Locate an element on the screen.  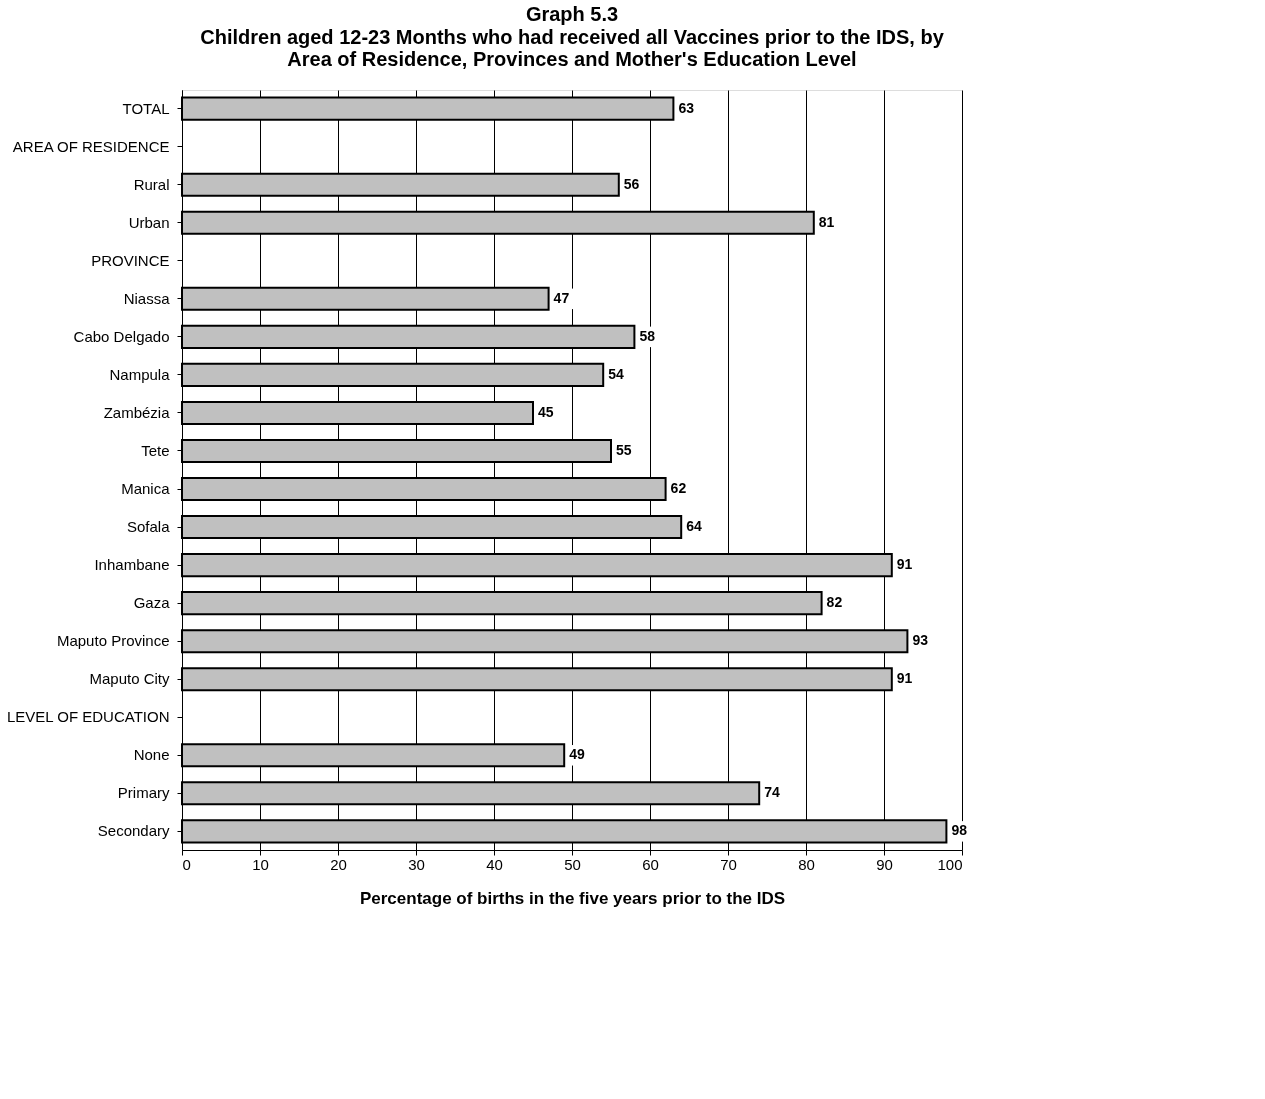
y-tick-label: AREA OF RESIDENCE is located at coordinates (91, 146).